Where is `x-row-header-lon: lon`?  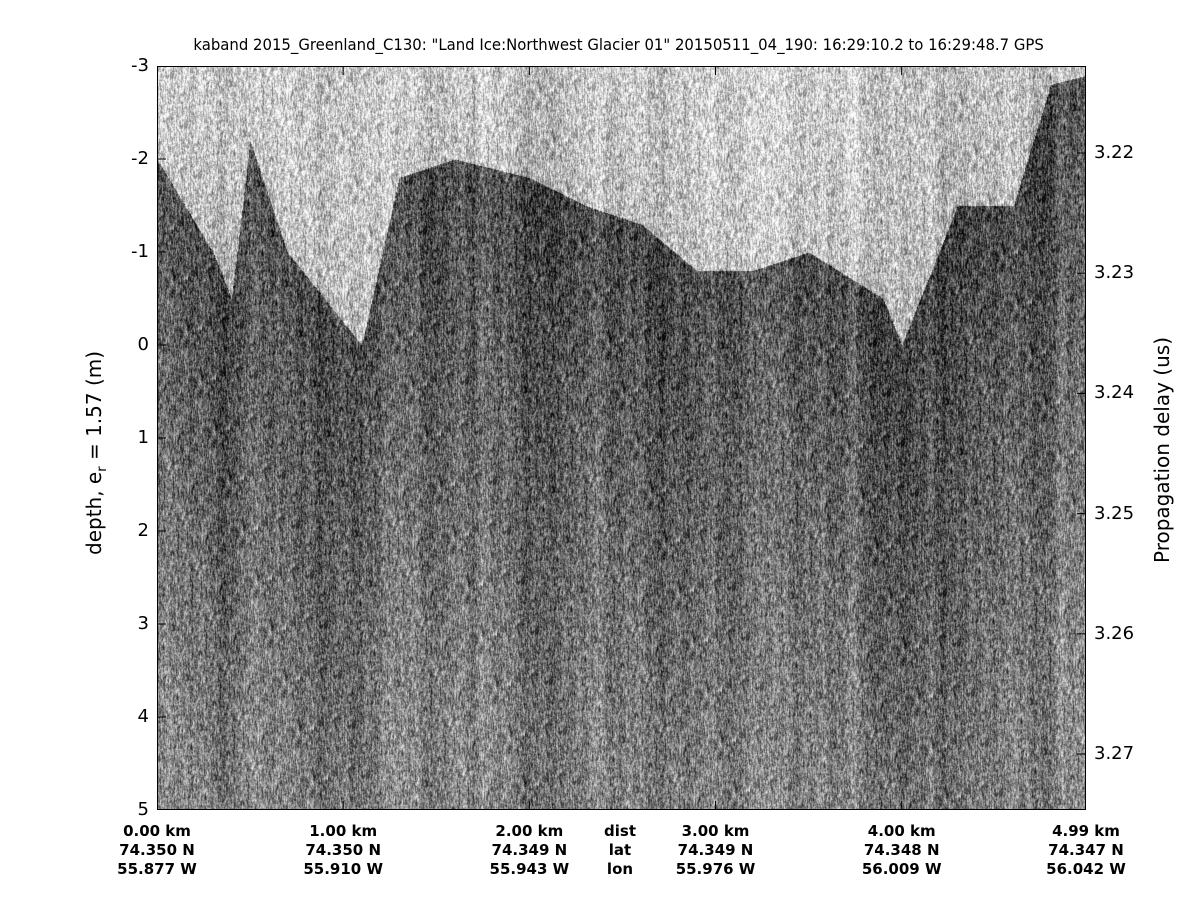
x-row-header-lon: lon is located at coordinates (620, 869).